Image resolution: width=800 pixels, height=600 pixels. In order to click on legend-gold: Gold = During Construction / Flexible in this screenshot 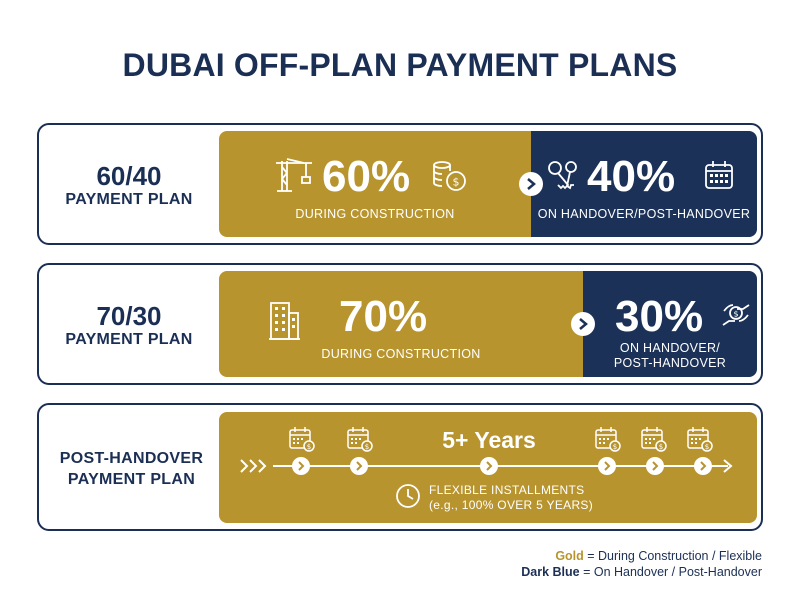, I will do `click(641, 556)`.